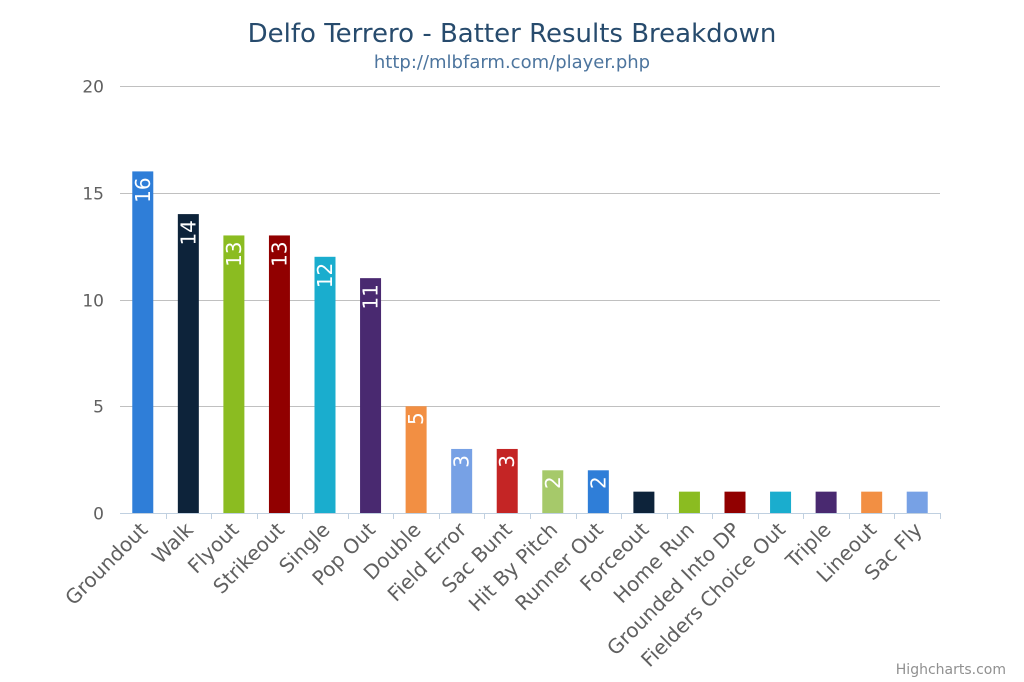  I want to click on data-label: 14, so click(188, 232).